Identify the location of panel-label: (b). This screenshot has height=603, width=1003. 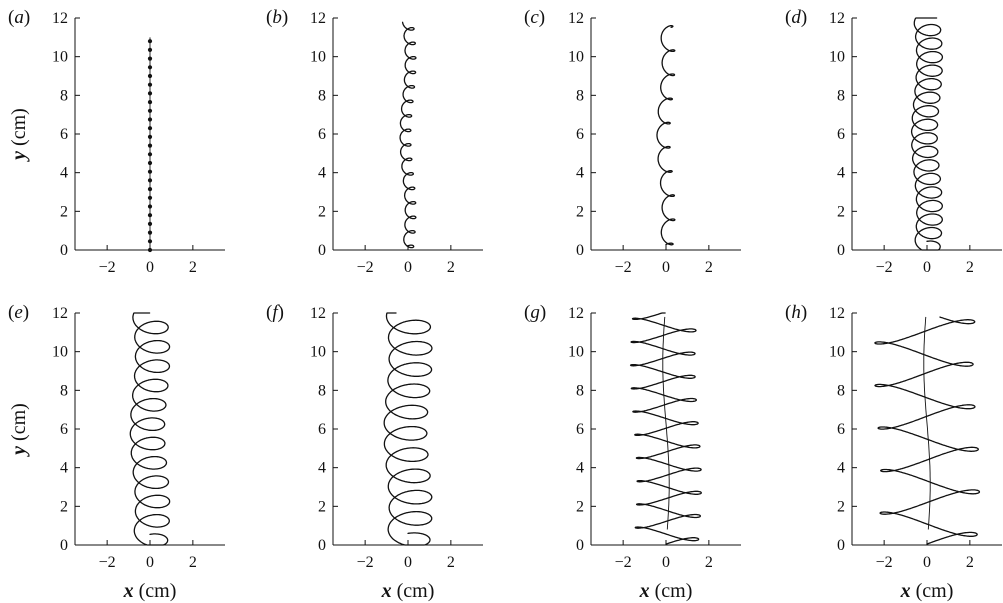
(277, 17).